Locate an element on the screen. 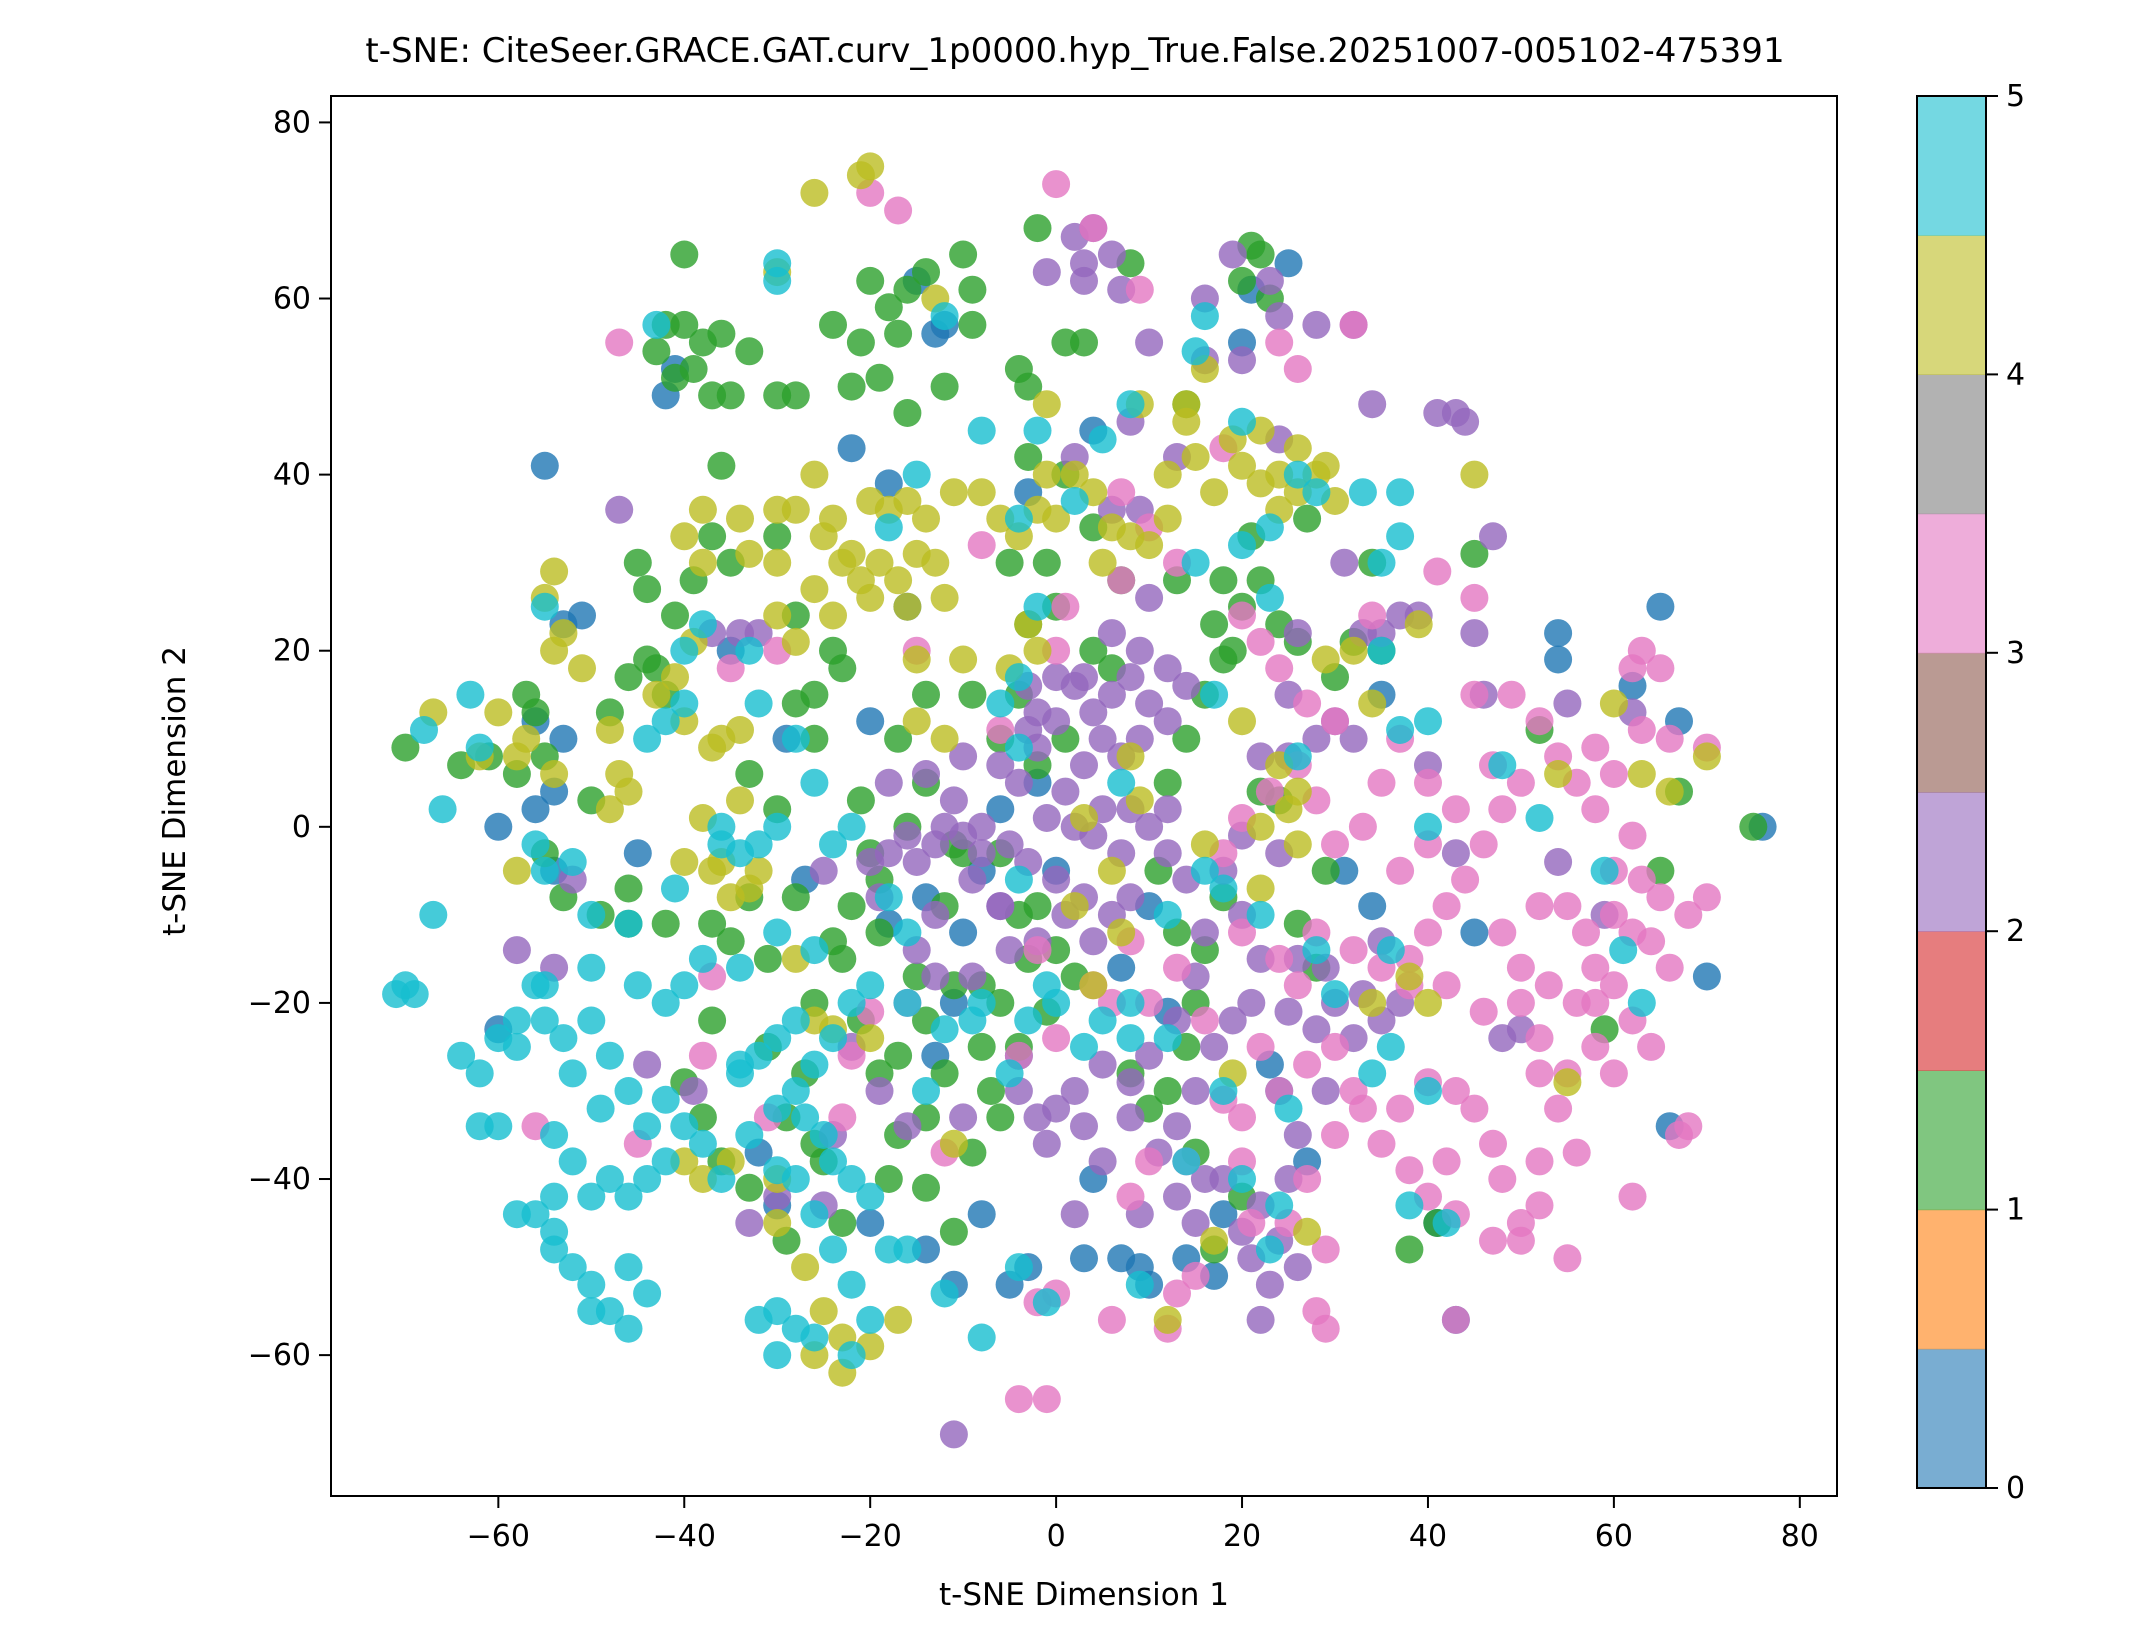 This screenshot has width=2146, height=1638. y-tick-label: 80 is located at coordinates (292, 122).